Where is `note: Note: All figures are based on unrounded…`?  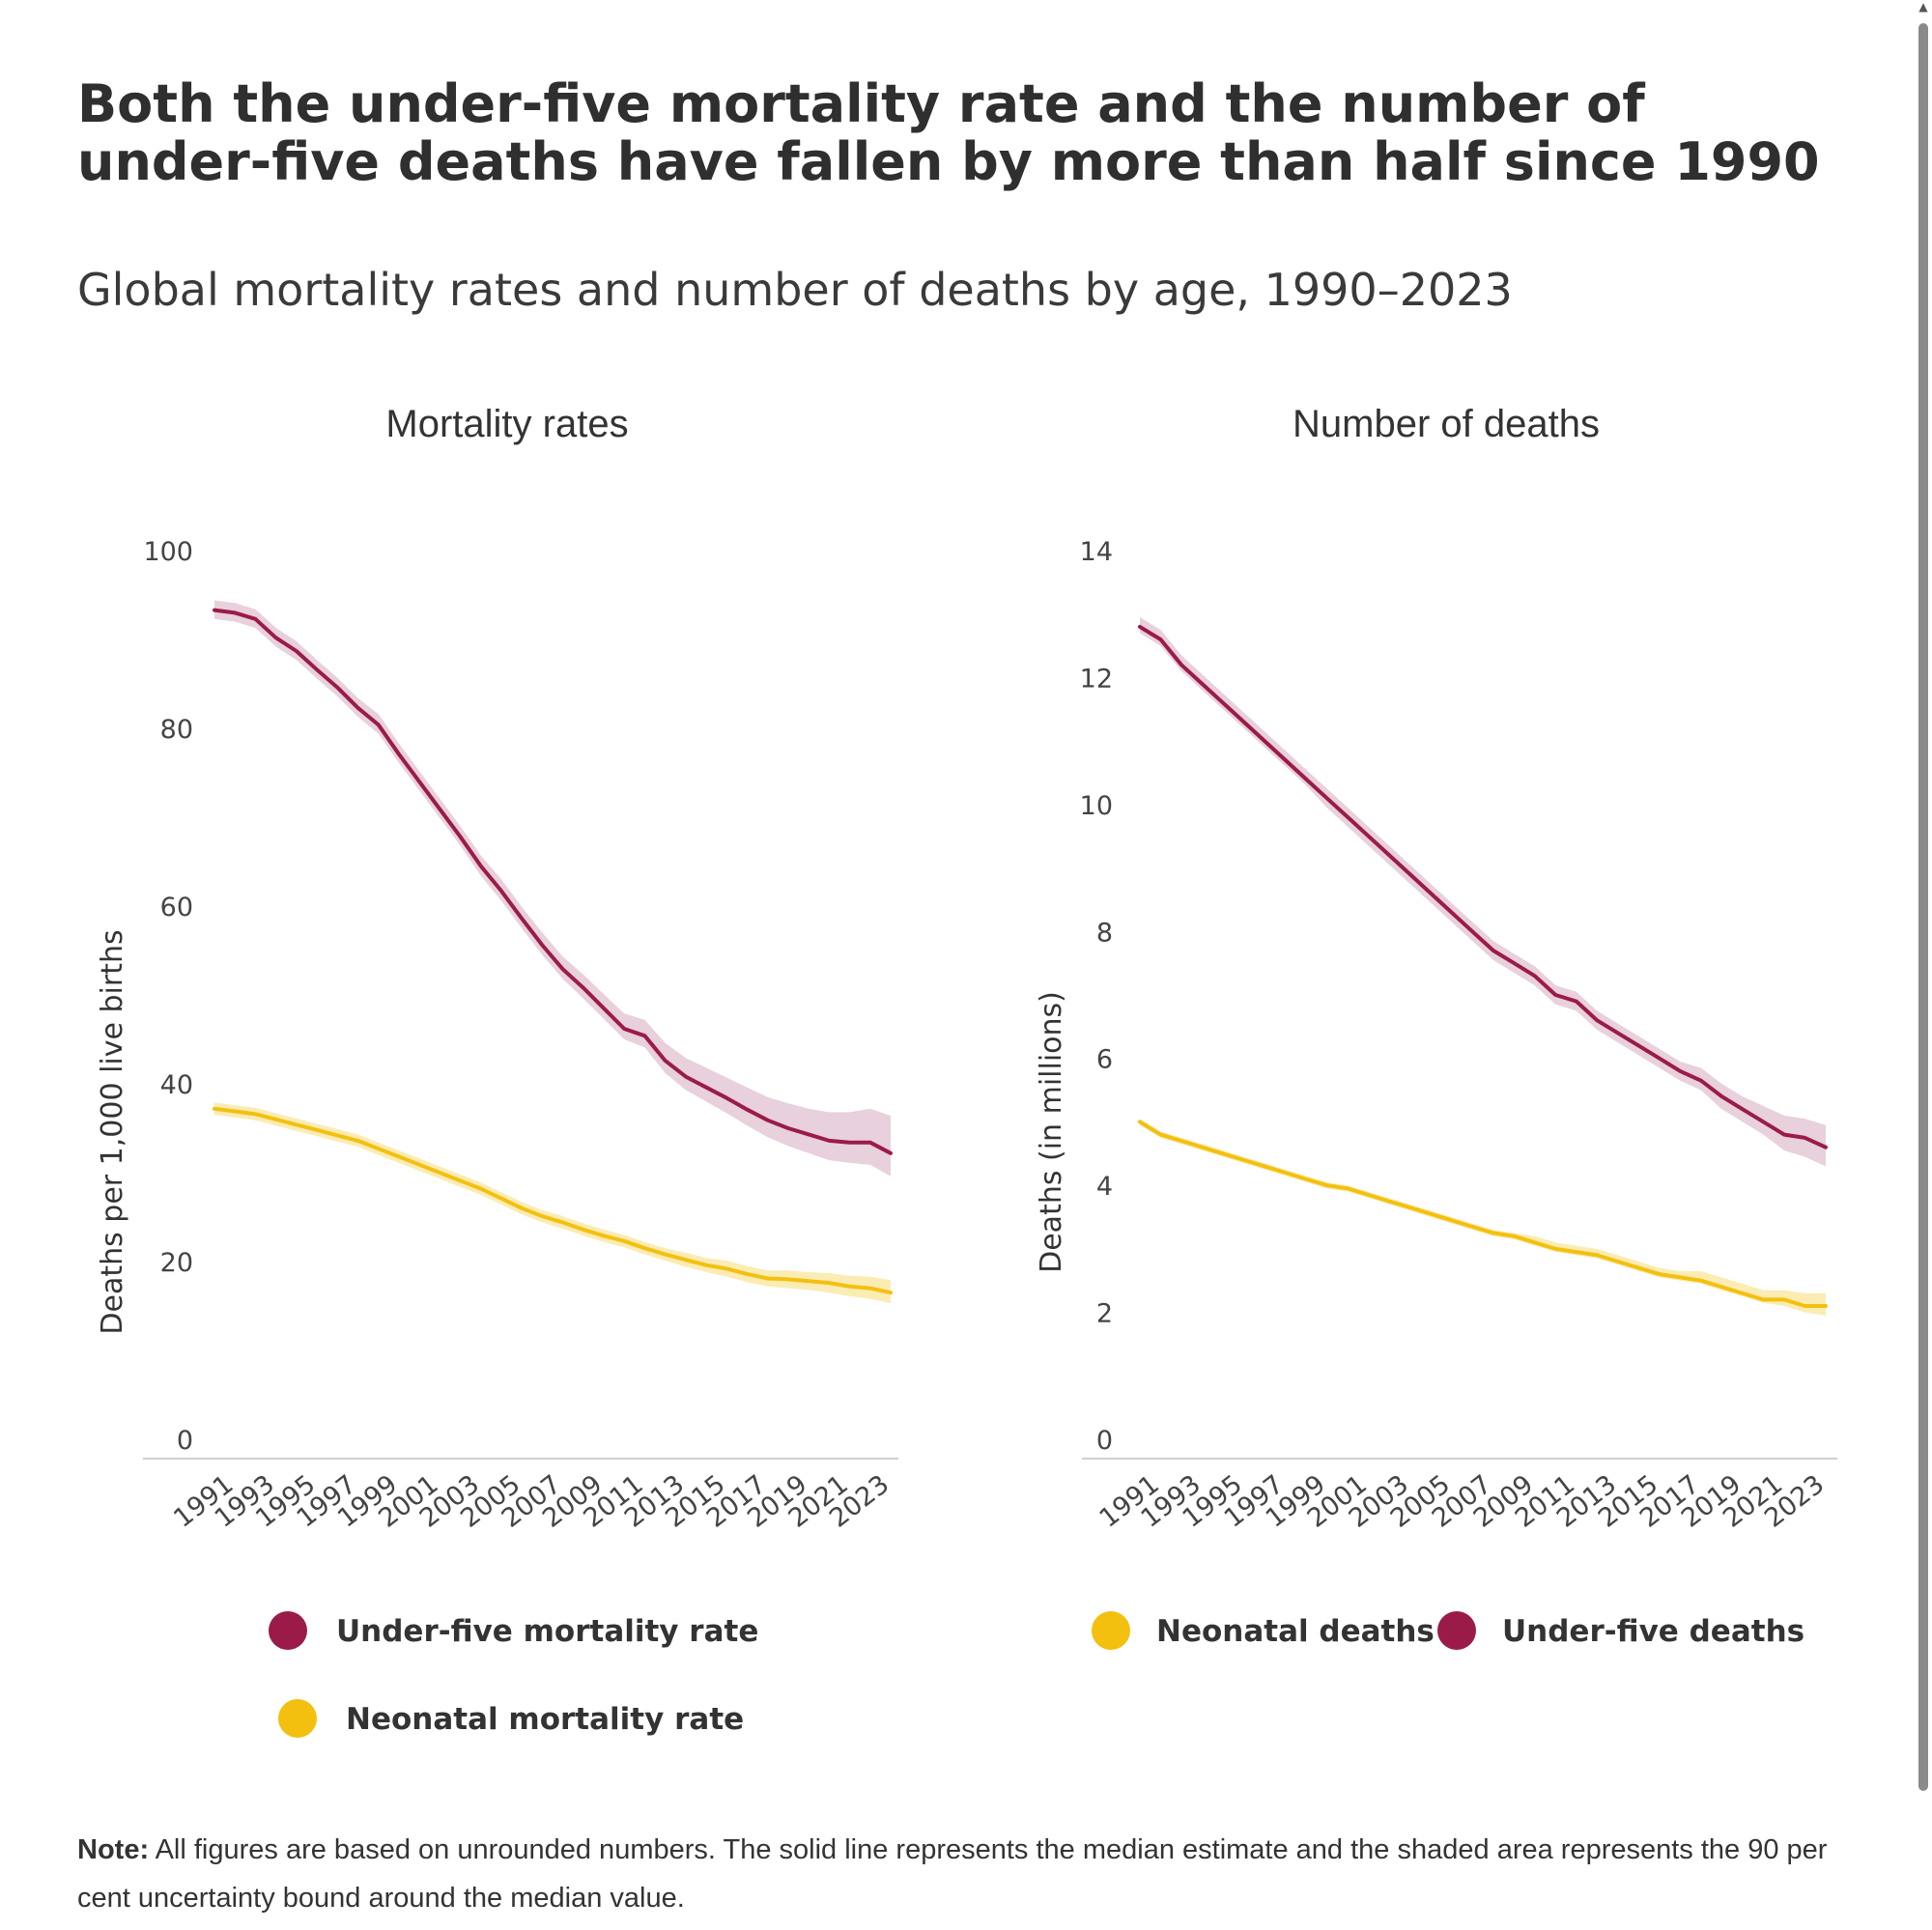 note: Note: All figures are based on unrounded… is located at coordinates (966, 1874).